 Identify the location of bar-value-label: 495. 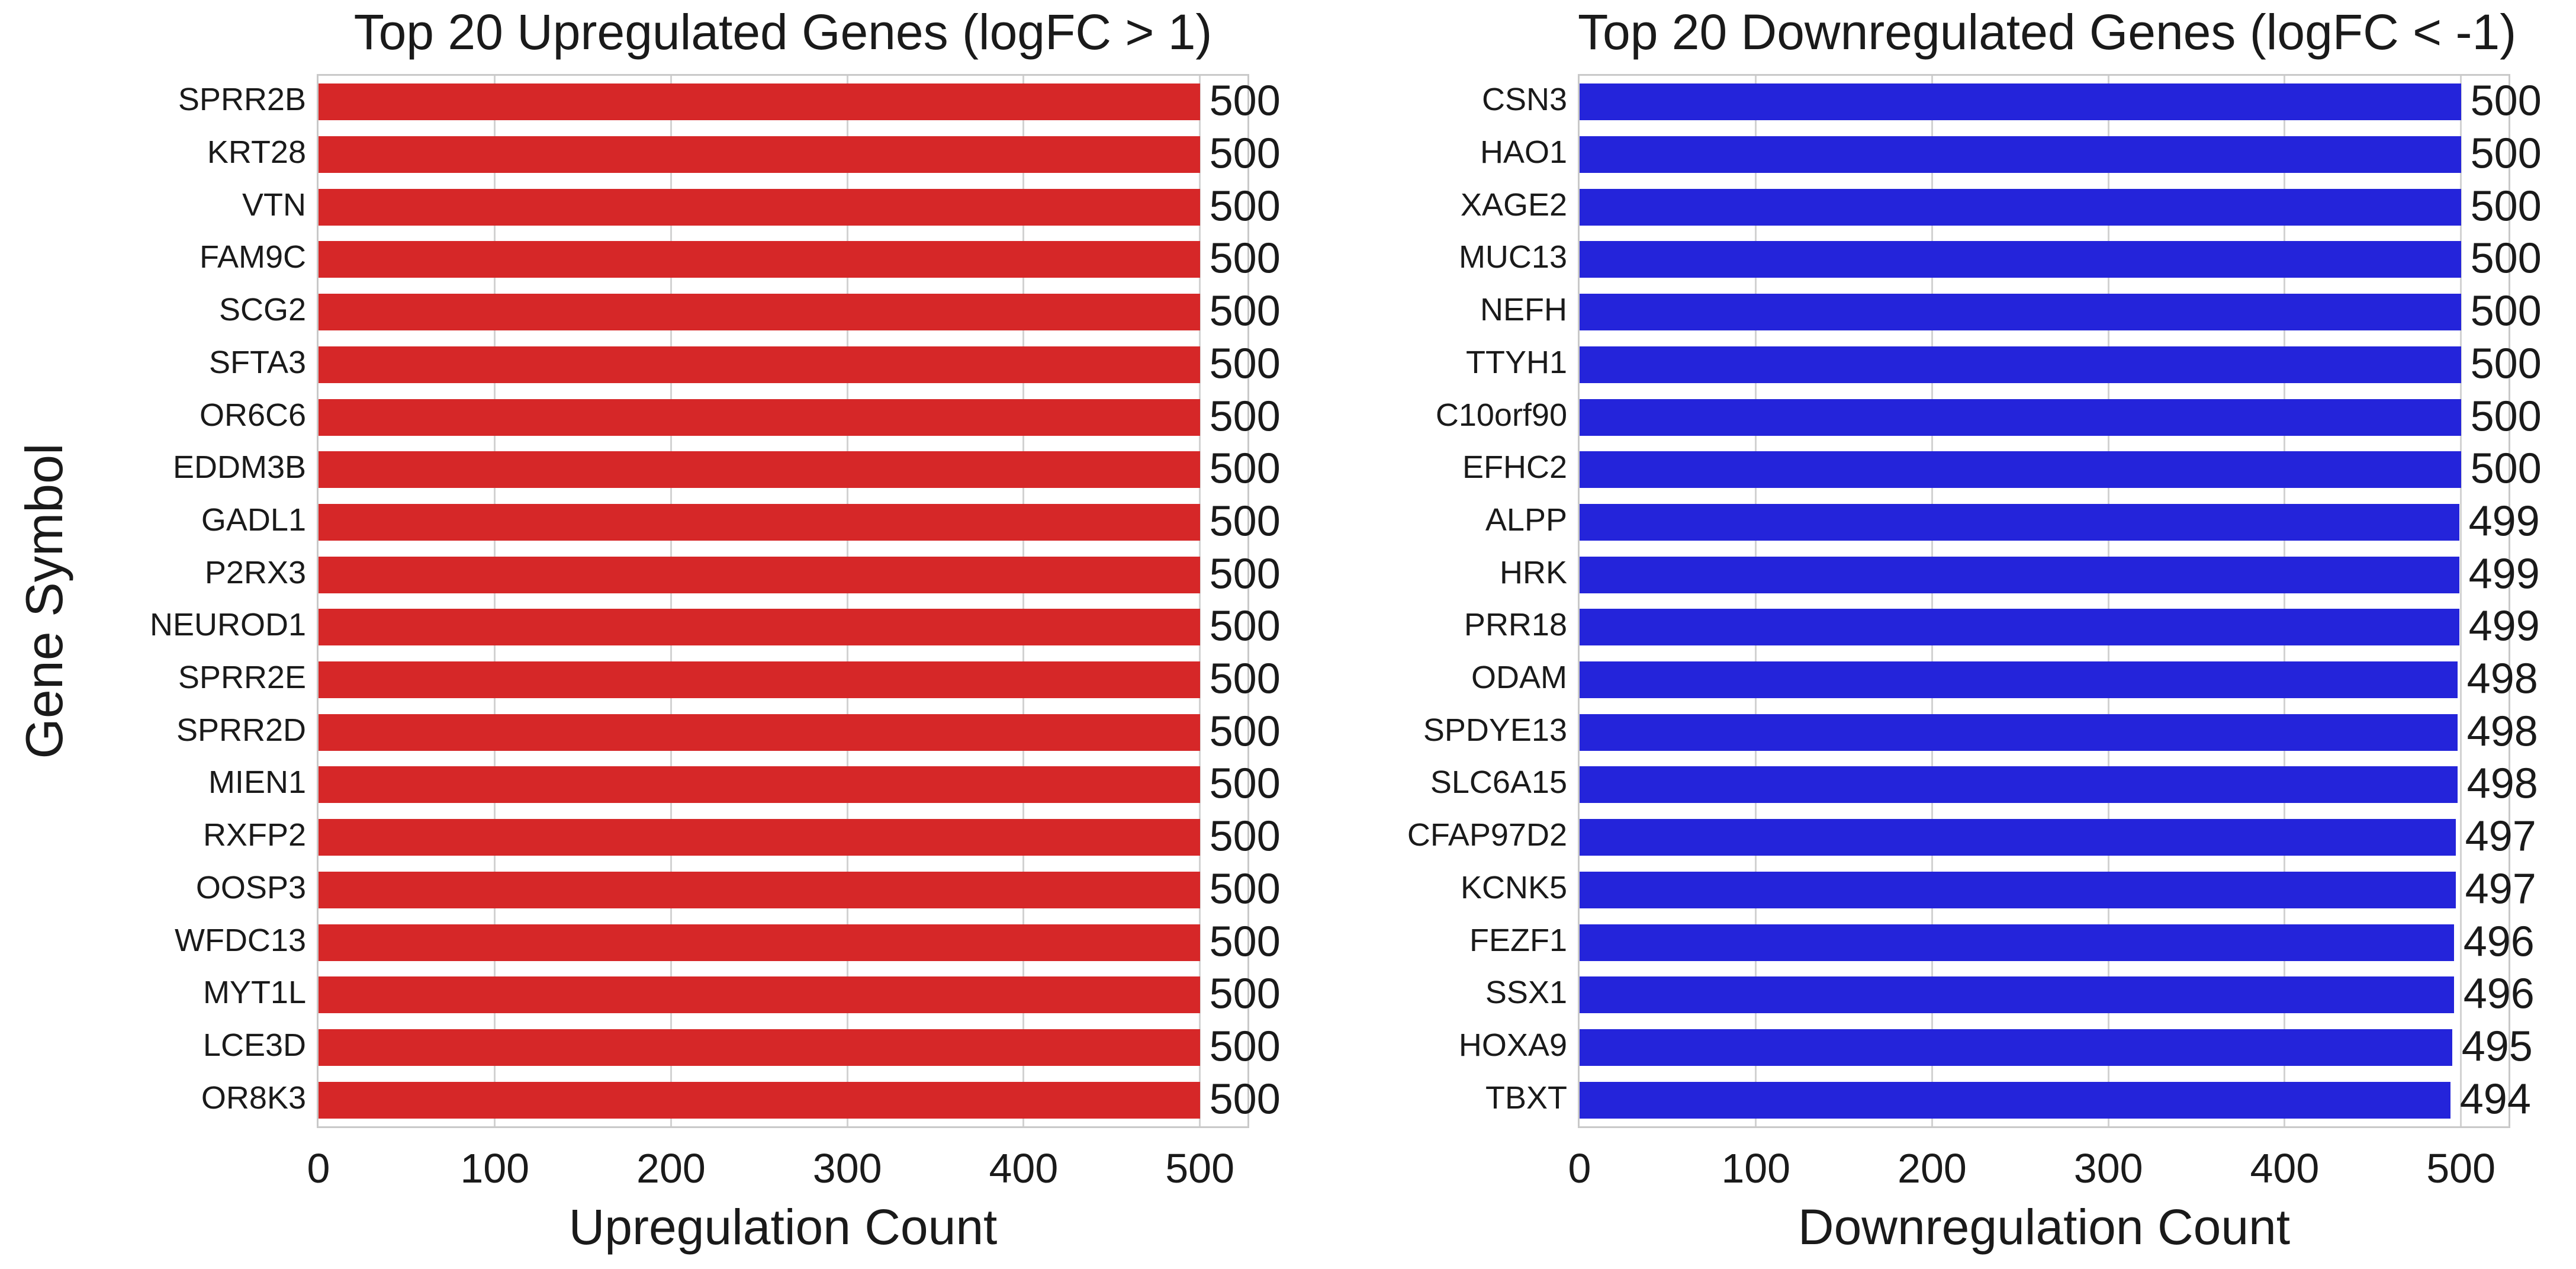
(2497, 1047).